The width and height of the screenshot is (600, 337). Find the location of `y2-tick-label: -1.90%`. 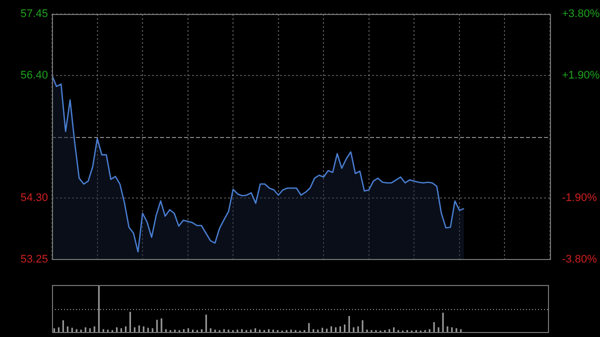

y2-tick-label: -1.90% is located at coordinates (580, 198).